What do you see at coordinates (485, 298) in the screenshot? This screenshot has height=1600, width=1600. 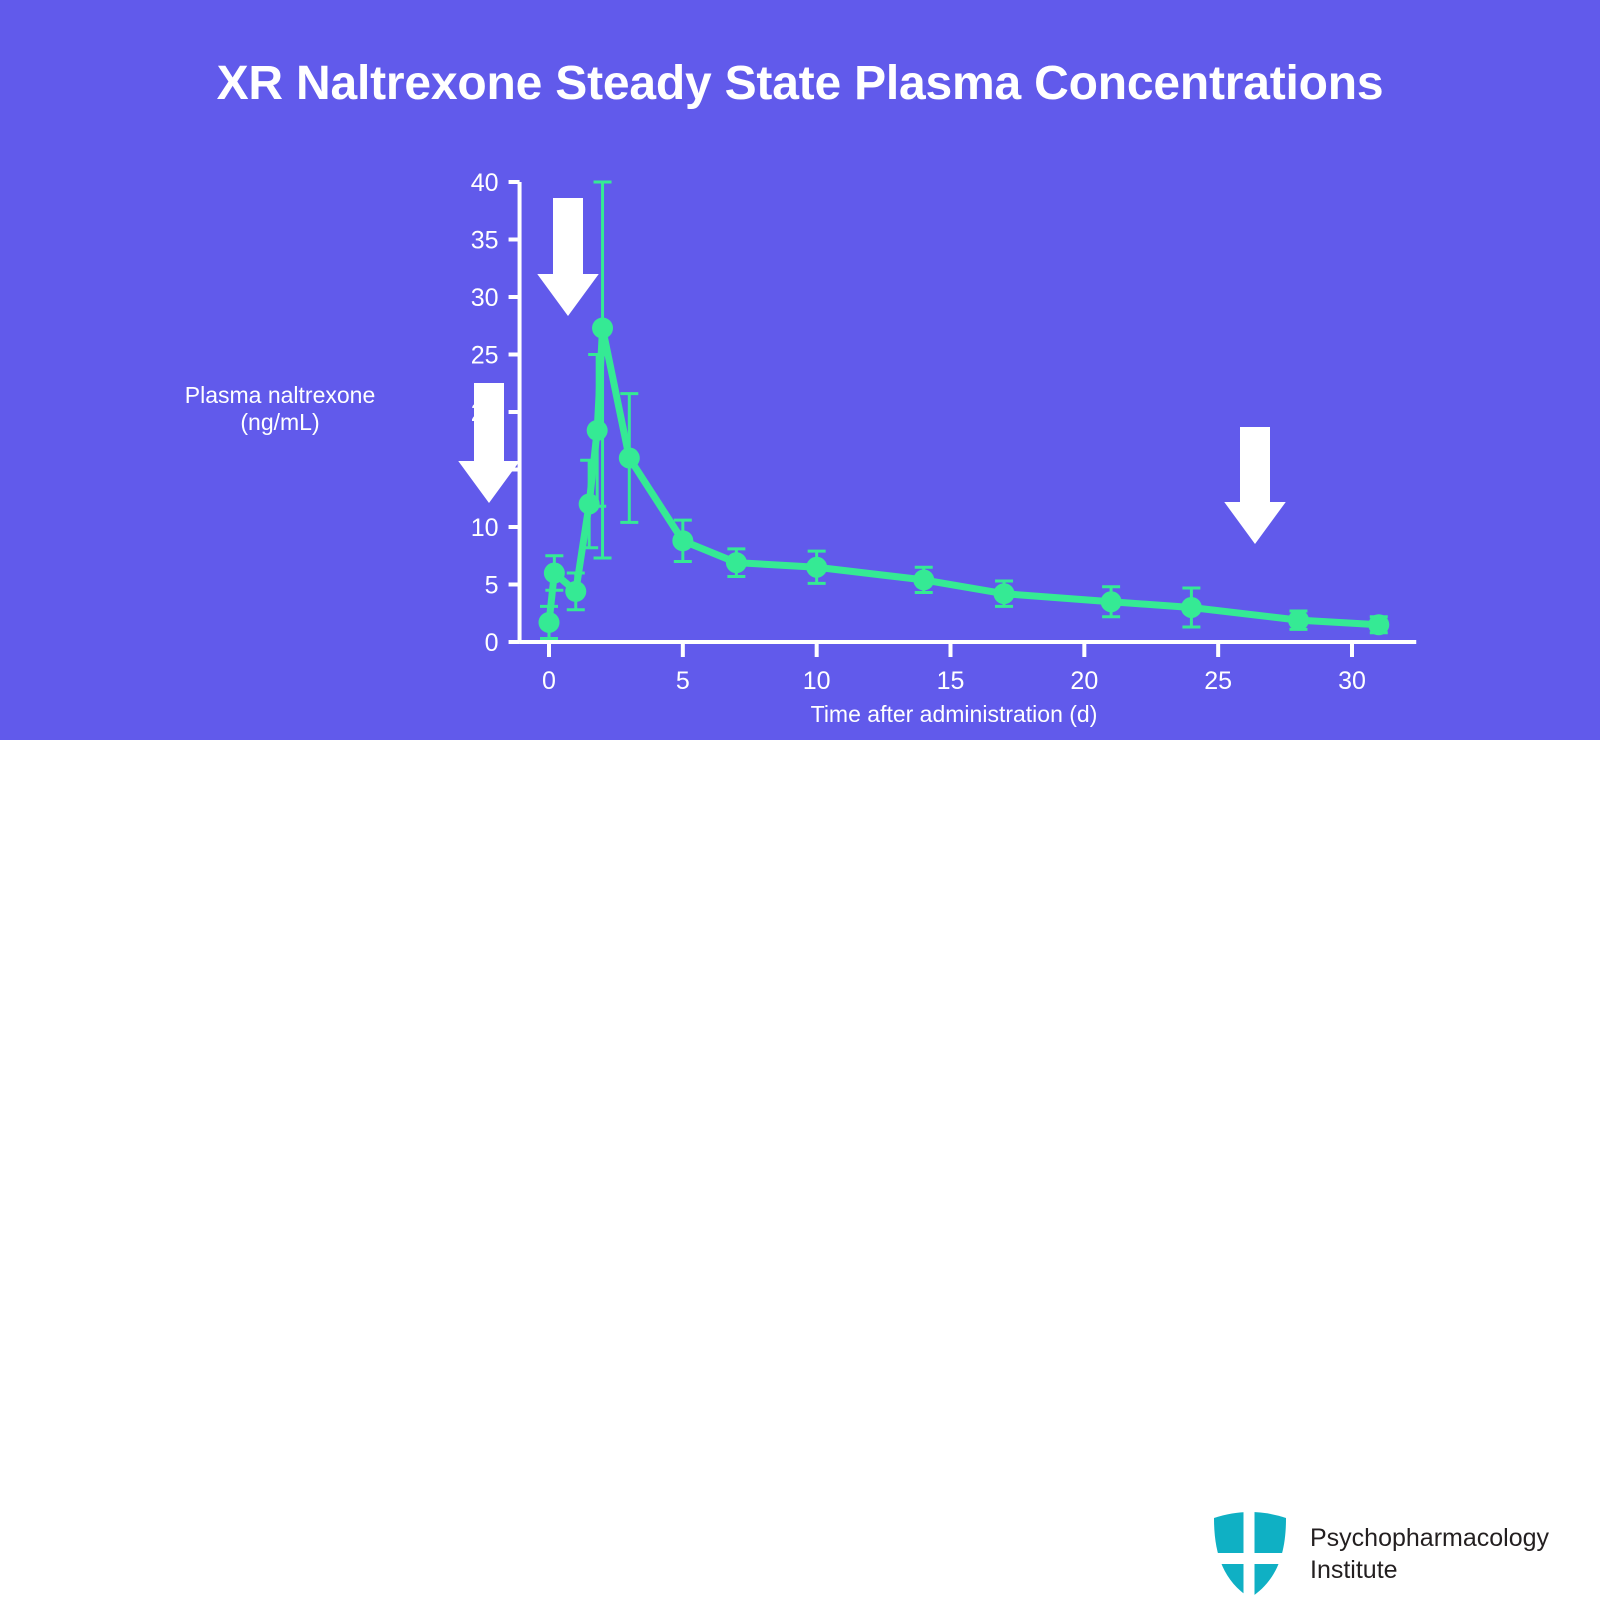 I see `y-axis-tick-label: 30` at bounding box center [485, 298].